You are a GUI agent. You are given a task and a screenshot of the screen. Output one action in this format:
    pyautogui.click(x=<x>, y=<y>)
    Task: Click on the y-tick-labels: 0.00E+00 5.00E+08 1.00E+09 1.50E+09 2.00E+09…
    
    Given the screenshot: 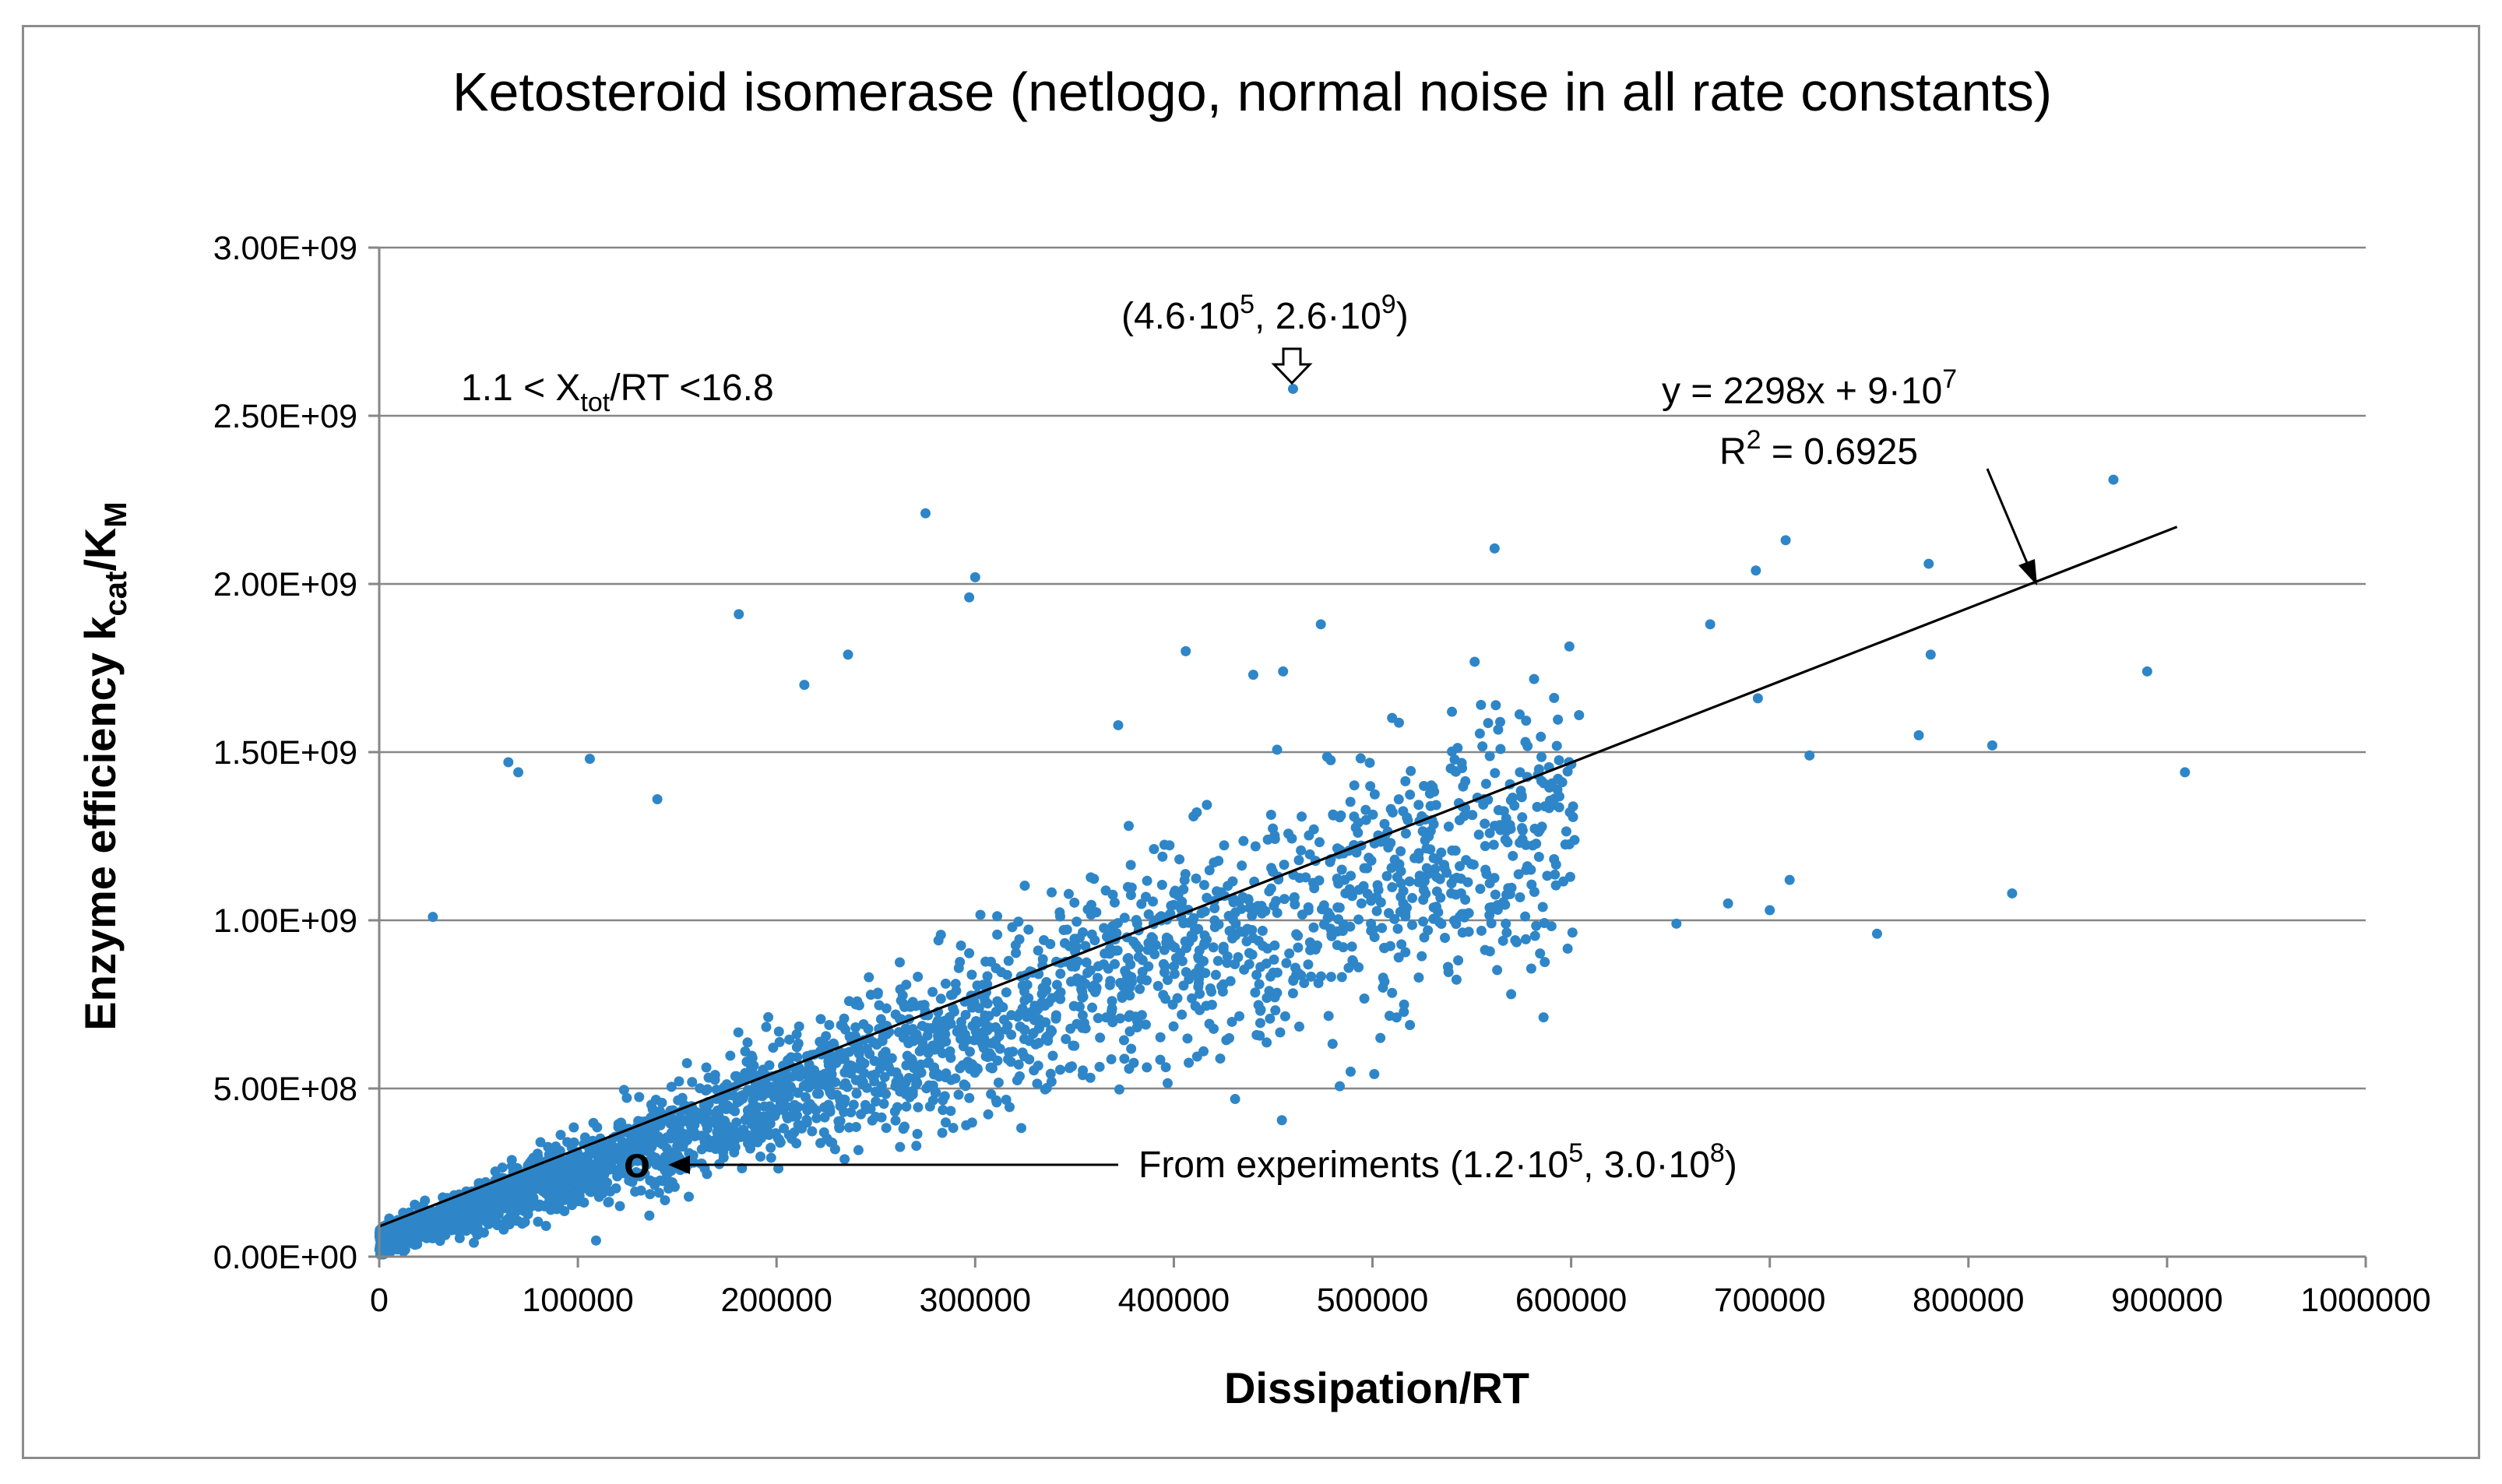 What is the action you would take?
    pyautogui.click(x=285, y=753)
    